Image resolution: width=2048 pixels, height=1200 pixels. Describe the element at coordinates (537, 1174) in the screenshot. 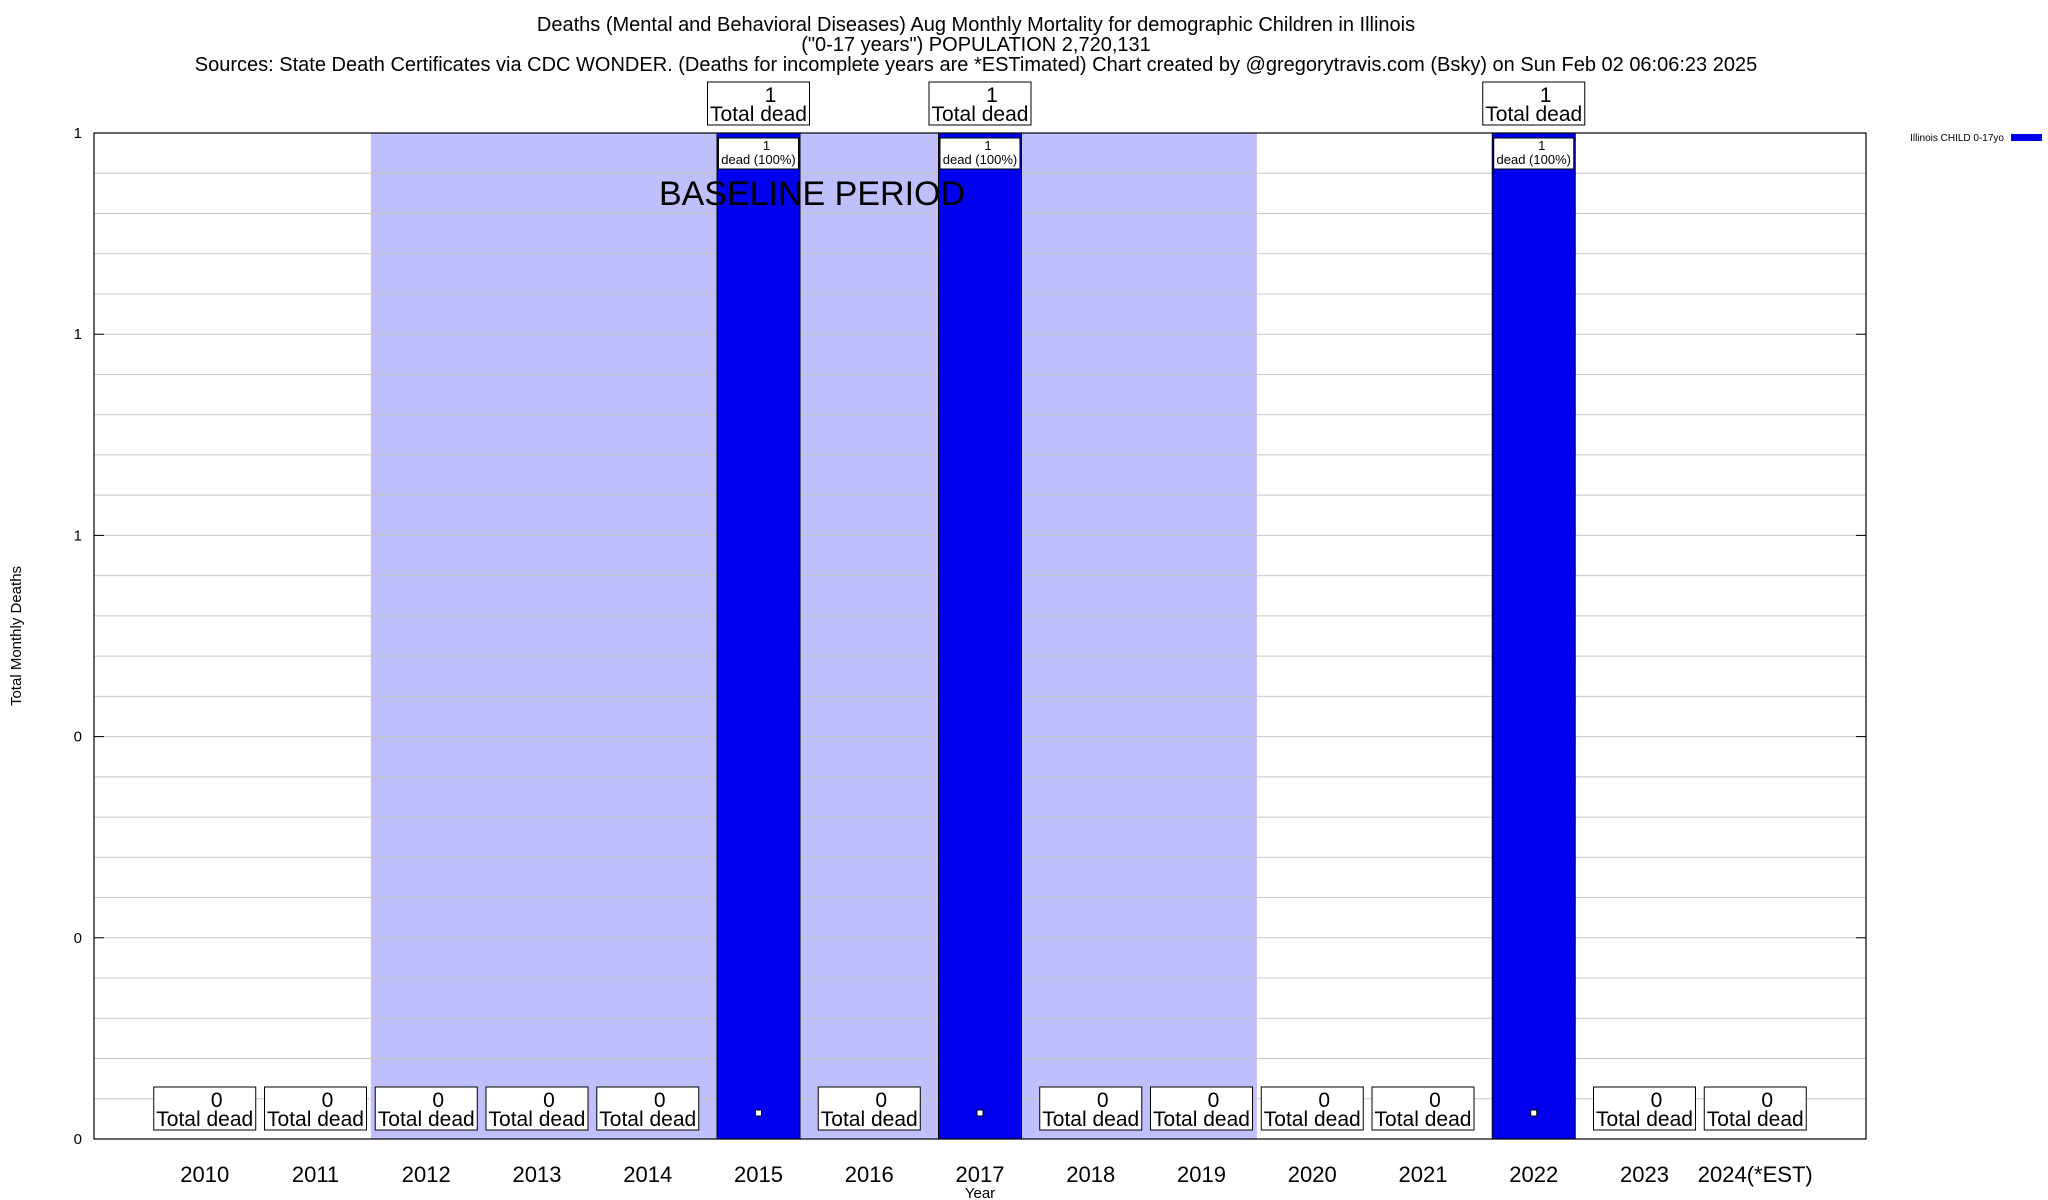

I see `x-tick-label: 2013` at that location.